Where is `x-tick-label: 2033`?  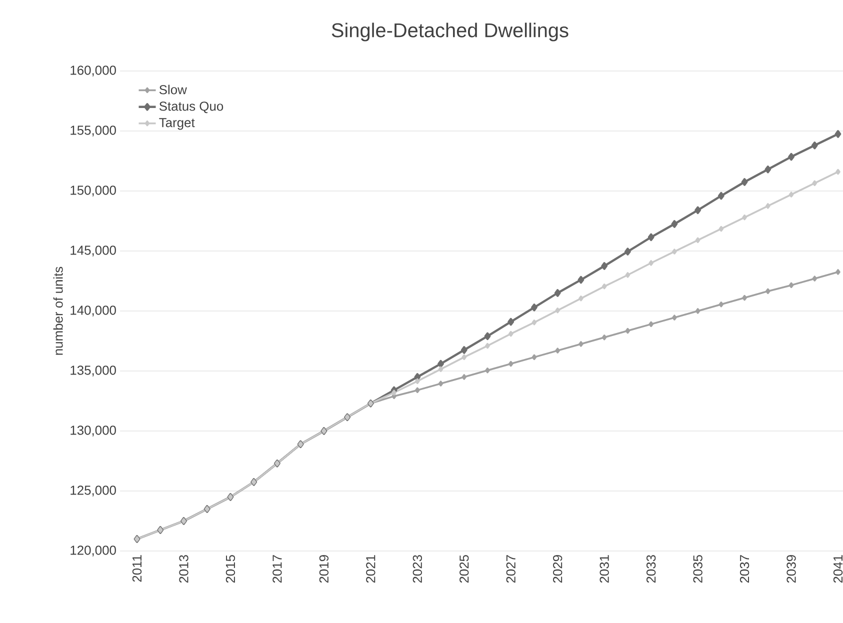 x-tick-label: 2033 is located at coordinates (651, 569).